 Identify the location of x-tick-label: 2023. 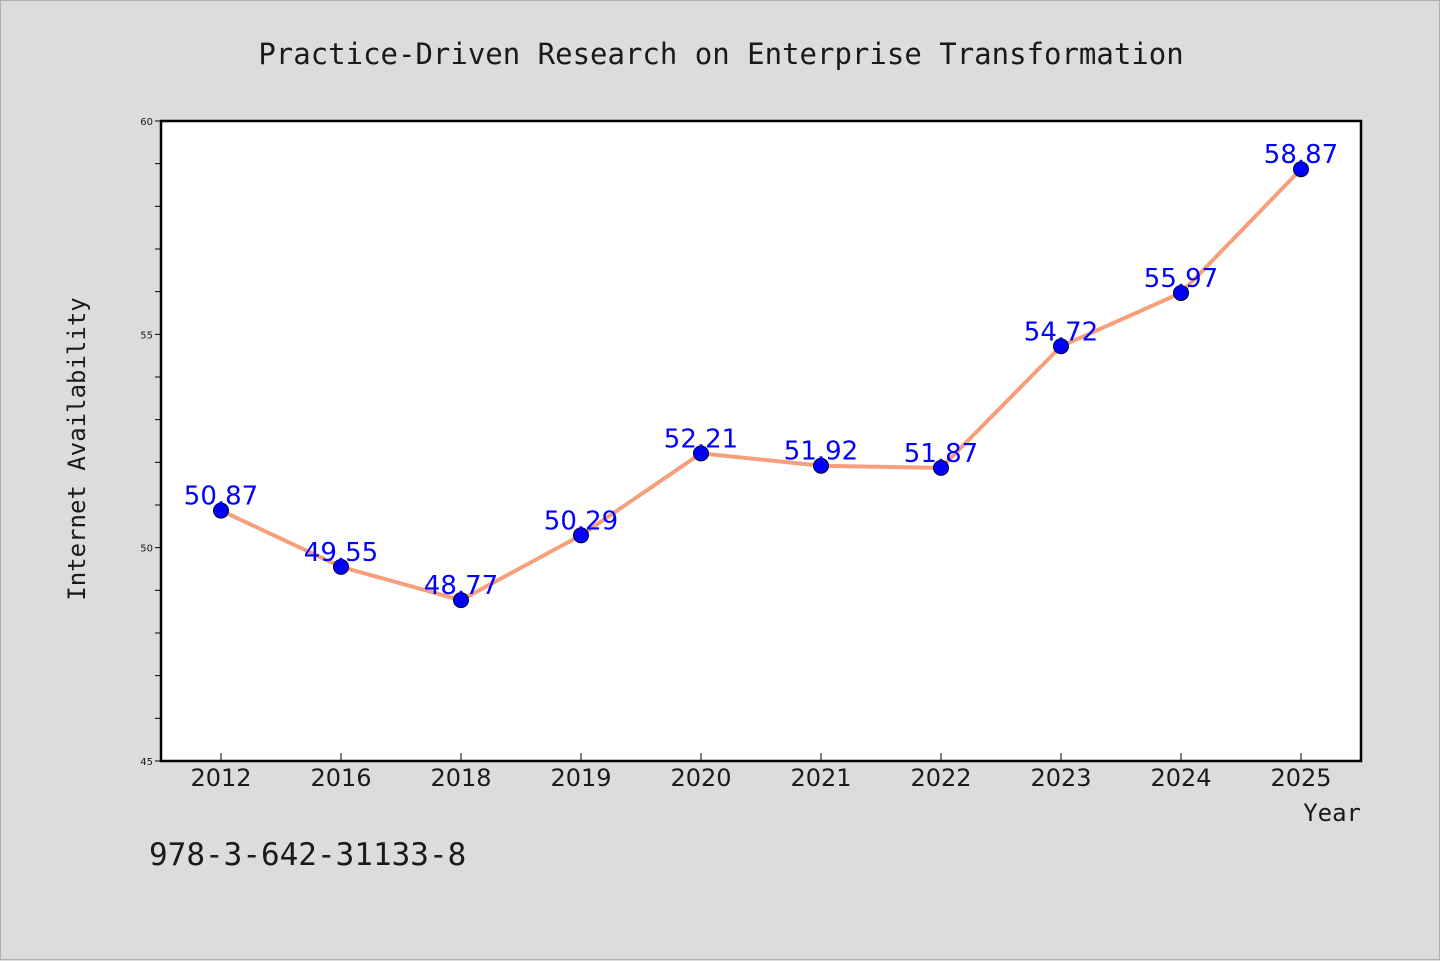
(1060, 778).